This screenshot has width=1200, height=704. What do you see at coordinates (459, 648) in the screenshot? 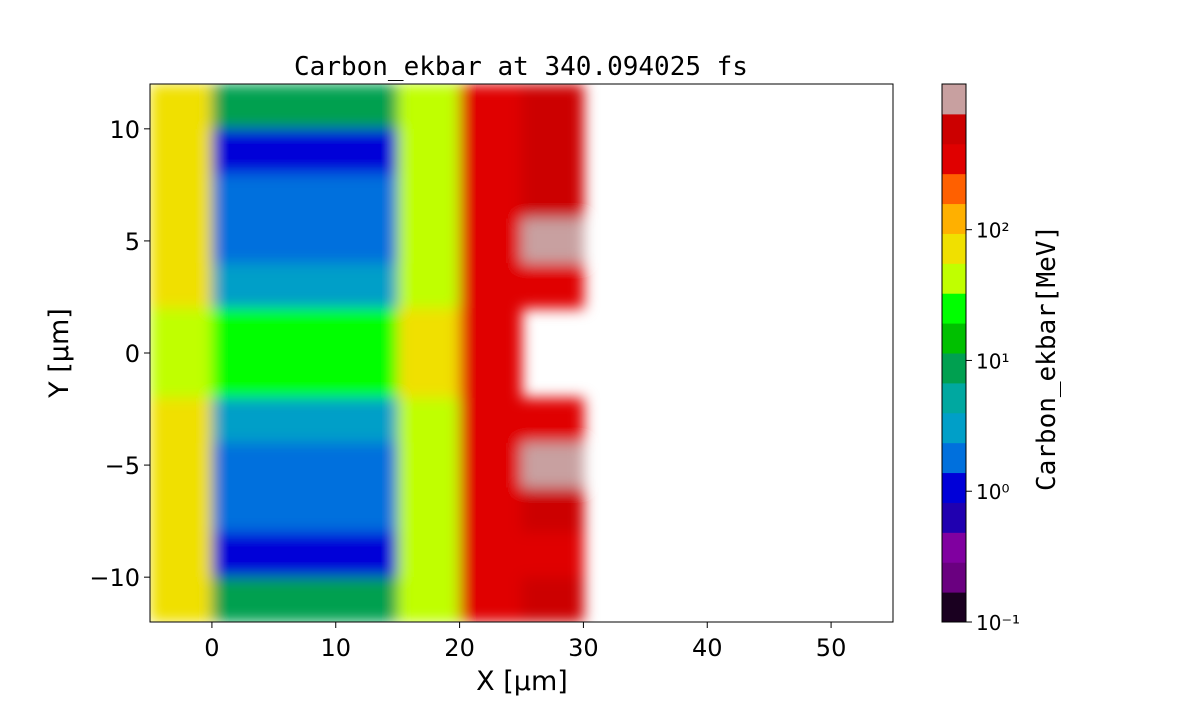
I see `x-tick-label: 20` at bounding box center [459, 648].